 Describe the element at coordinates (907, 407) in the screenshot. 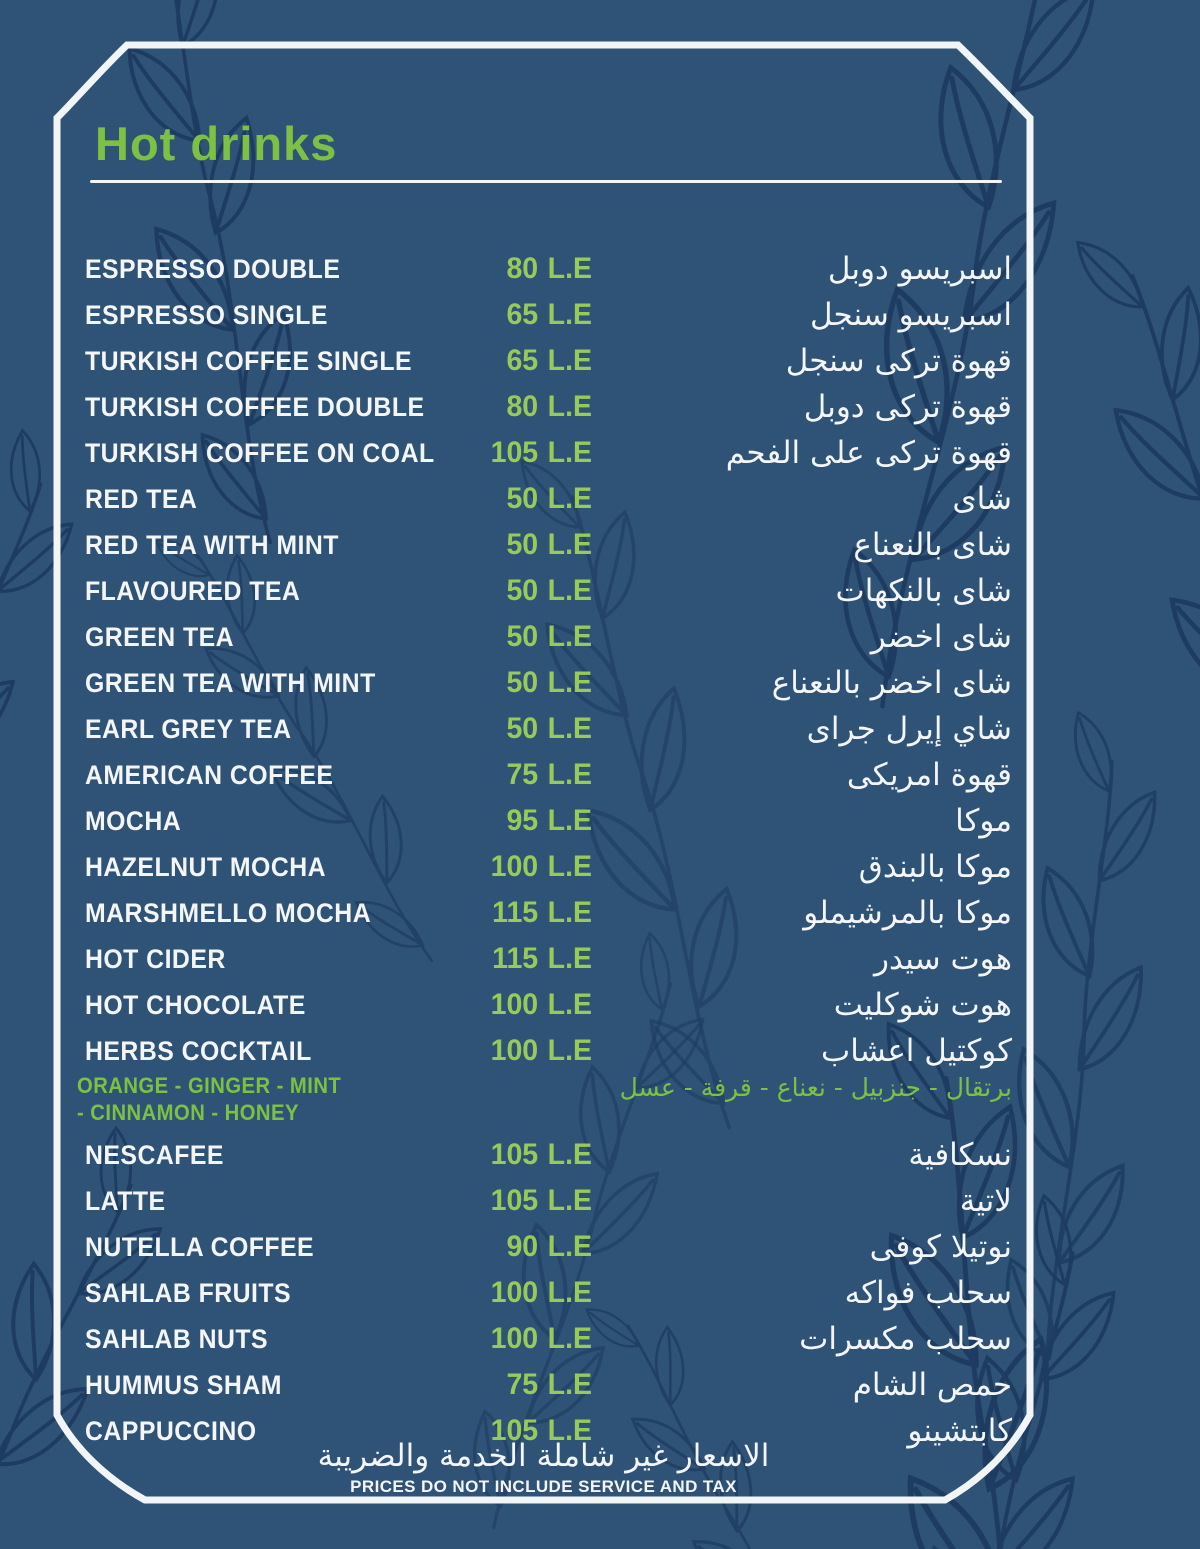

I see `item-name-ar: قهوة تركى دوبل` at that location.